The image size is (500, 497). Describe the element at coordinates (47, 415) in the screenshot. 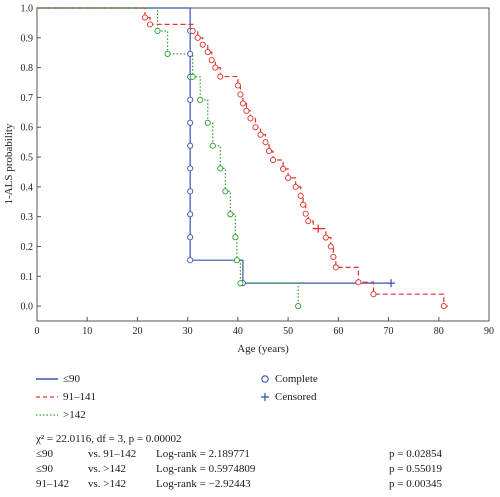

I see `legend-swatch-dotted` at that location.